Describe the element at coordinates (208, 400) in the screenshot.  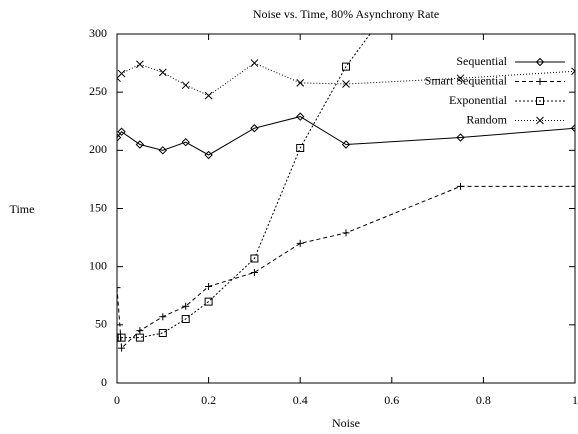
I see `x-tick-label: 0.2` at that location.